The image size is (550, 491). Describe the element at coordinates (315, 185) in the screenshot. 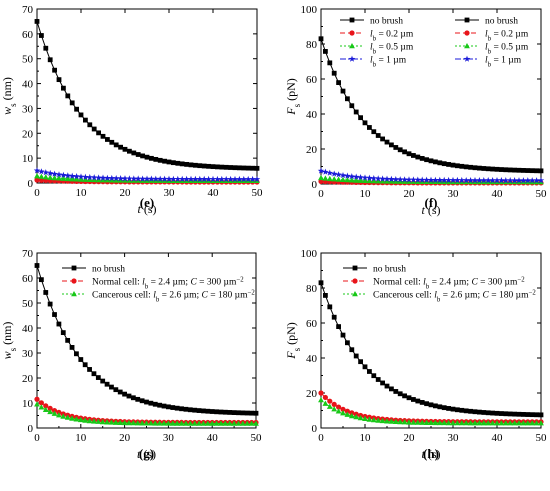

I see `y-tick-label: 0` at that location.